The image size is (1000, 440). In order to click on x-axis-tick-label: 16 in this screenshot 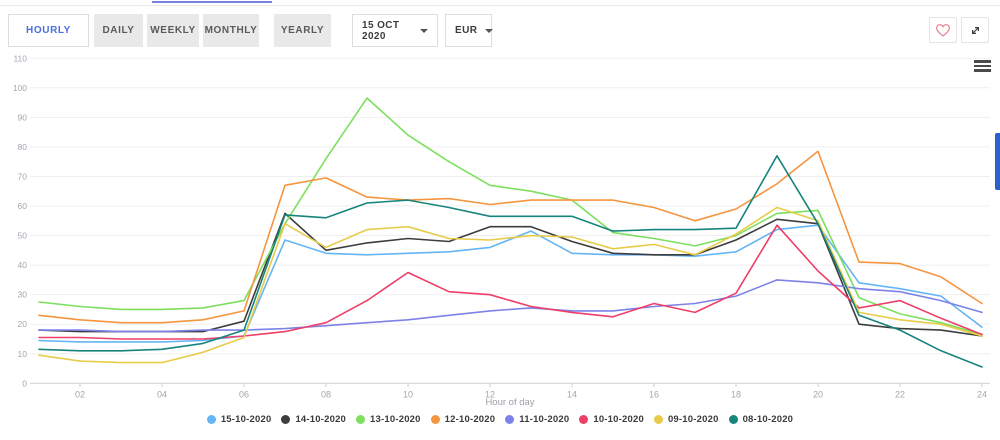, I will do `click(654, 394)`.